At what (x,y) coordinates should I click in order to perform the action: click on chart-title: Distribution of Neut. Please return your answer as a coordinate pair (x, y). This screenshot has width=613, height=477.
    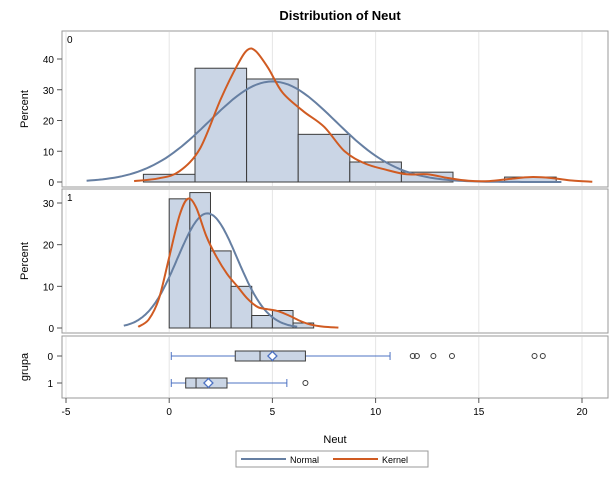
    Looking at the image, I should click on (340, 15).